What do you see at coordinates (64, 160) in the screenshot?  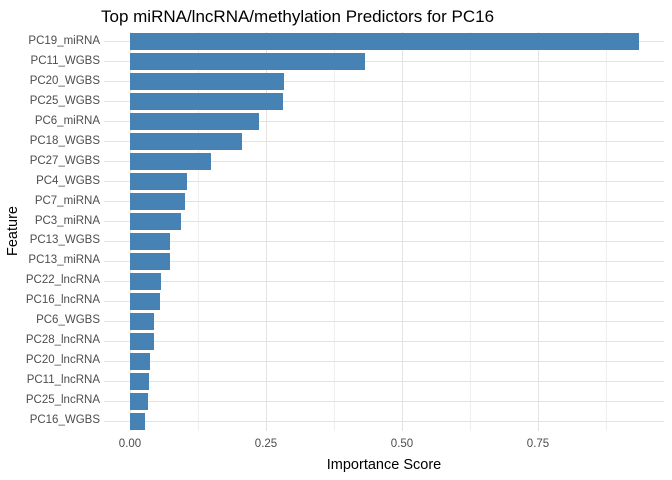 I see `y-axis-tick-label: PC27_WGBS` at bounding box center [64, 160].